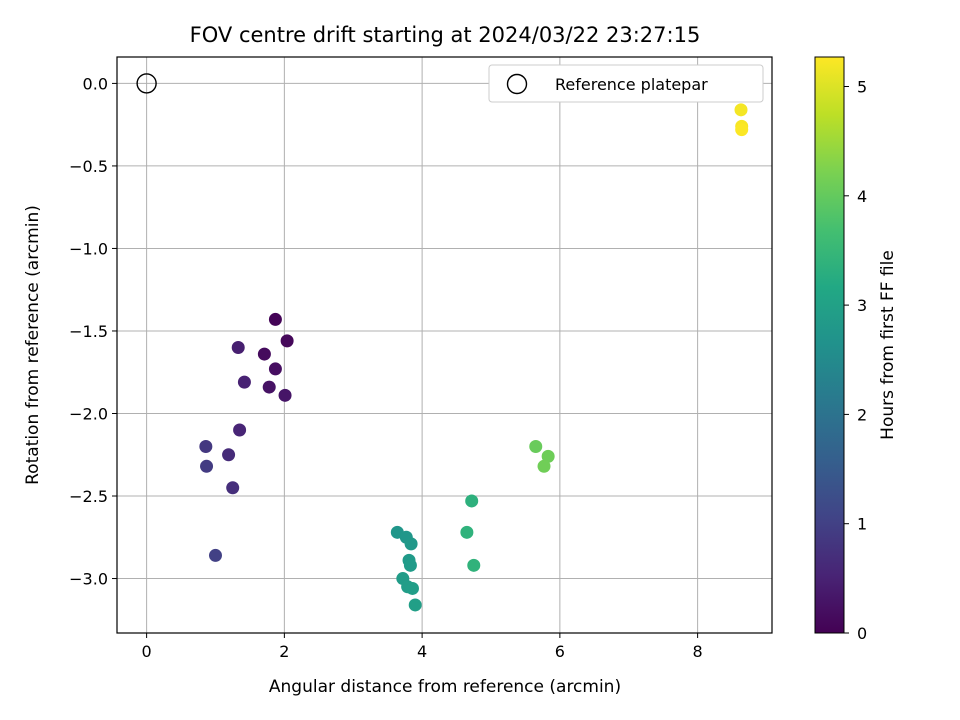 This screenshot has width=960, height=720. What do you see at coordinates (862, 633) in the screenshot?
I see `colorbar-tick-label: 0` at bounding box center [862, 633].